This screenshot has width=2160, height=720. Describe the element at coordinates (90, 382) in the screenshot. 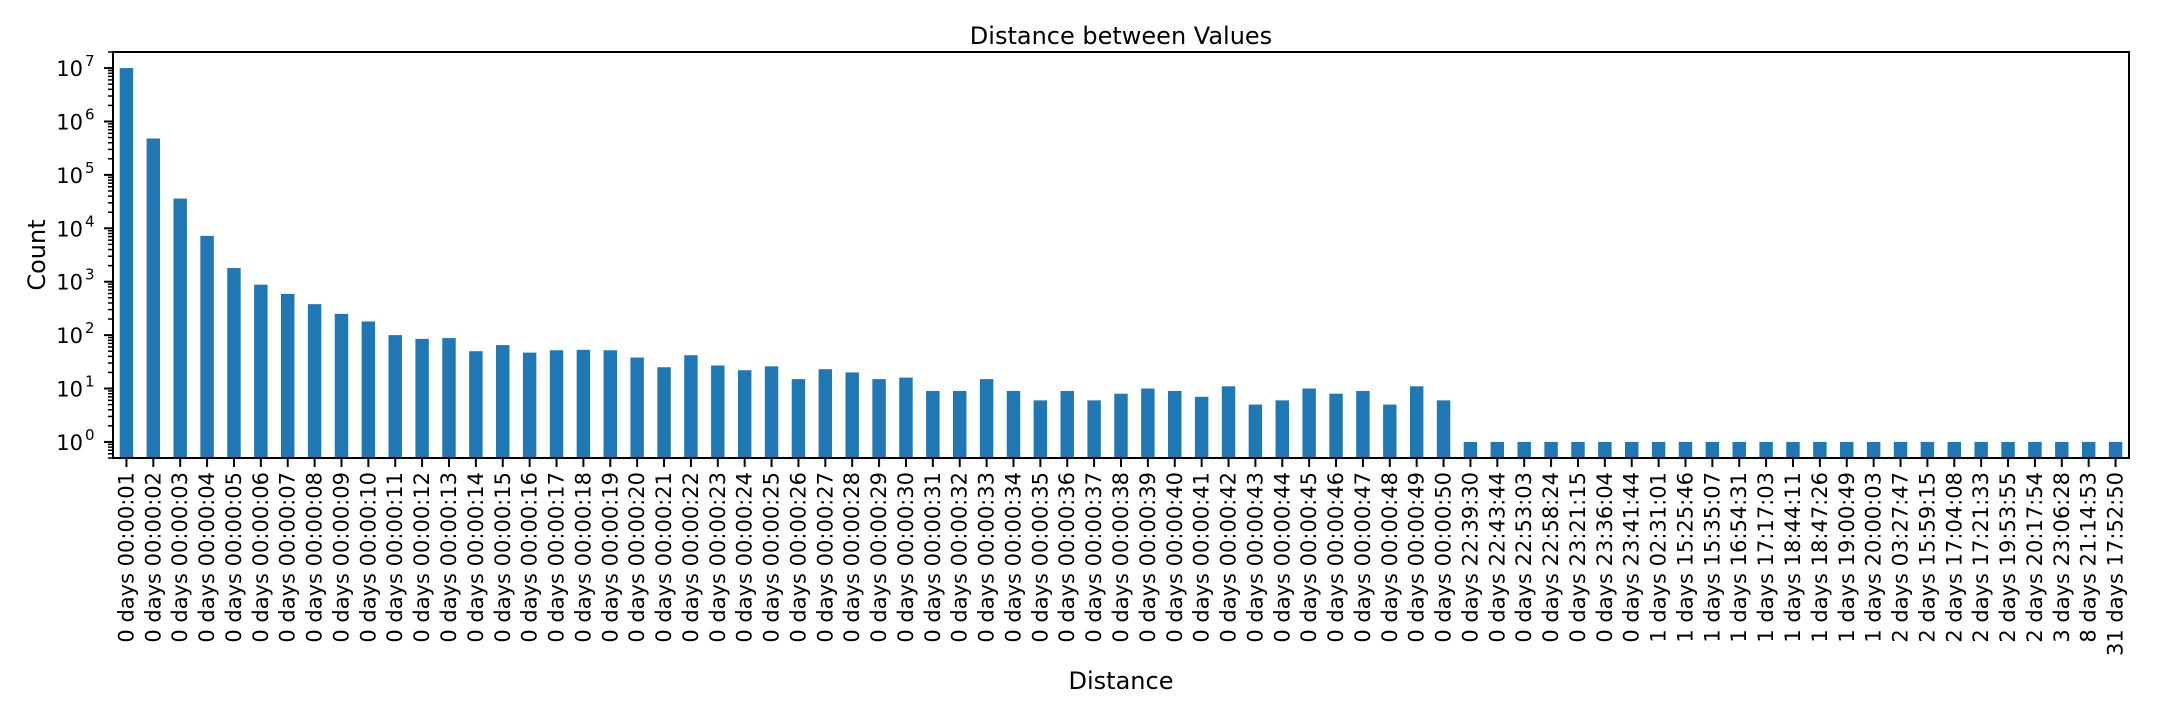

I see `y-tick-exponent: 1` at that location.